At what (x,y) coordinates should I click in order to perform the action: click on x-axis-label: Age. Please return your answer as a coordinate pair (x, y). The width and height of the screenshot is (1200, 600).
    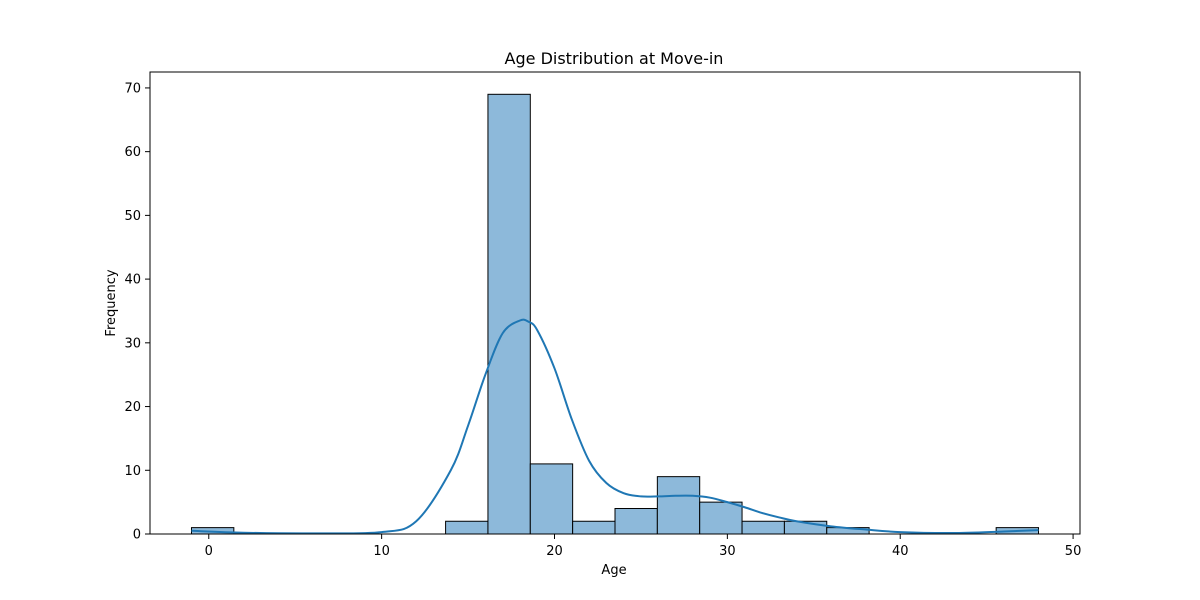
    Looking at the image, I should click on (613, 570).